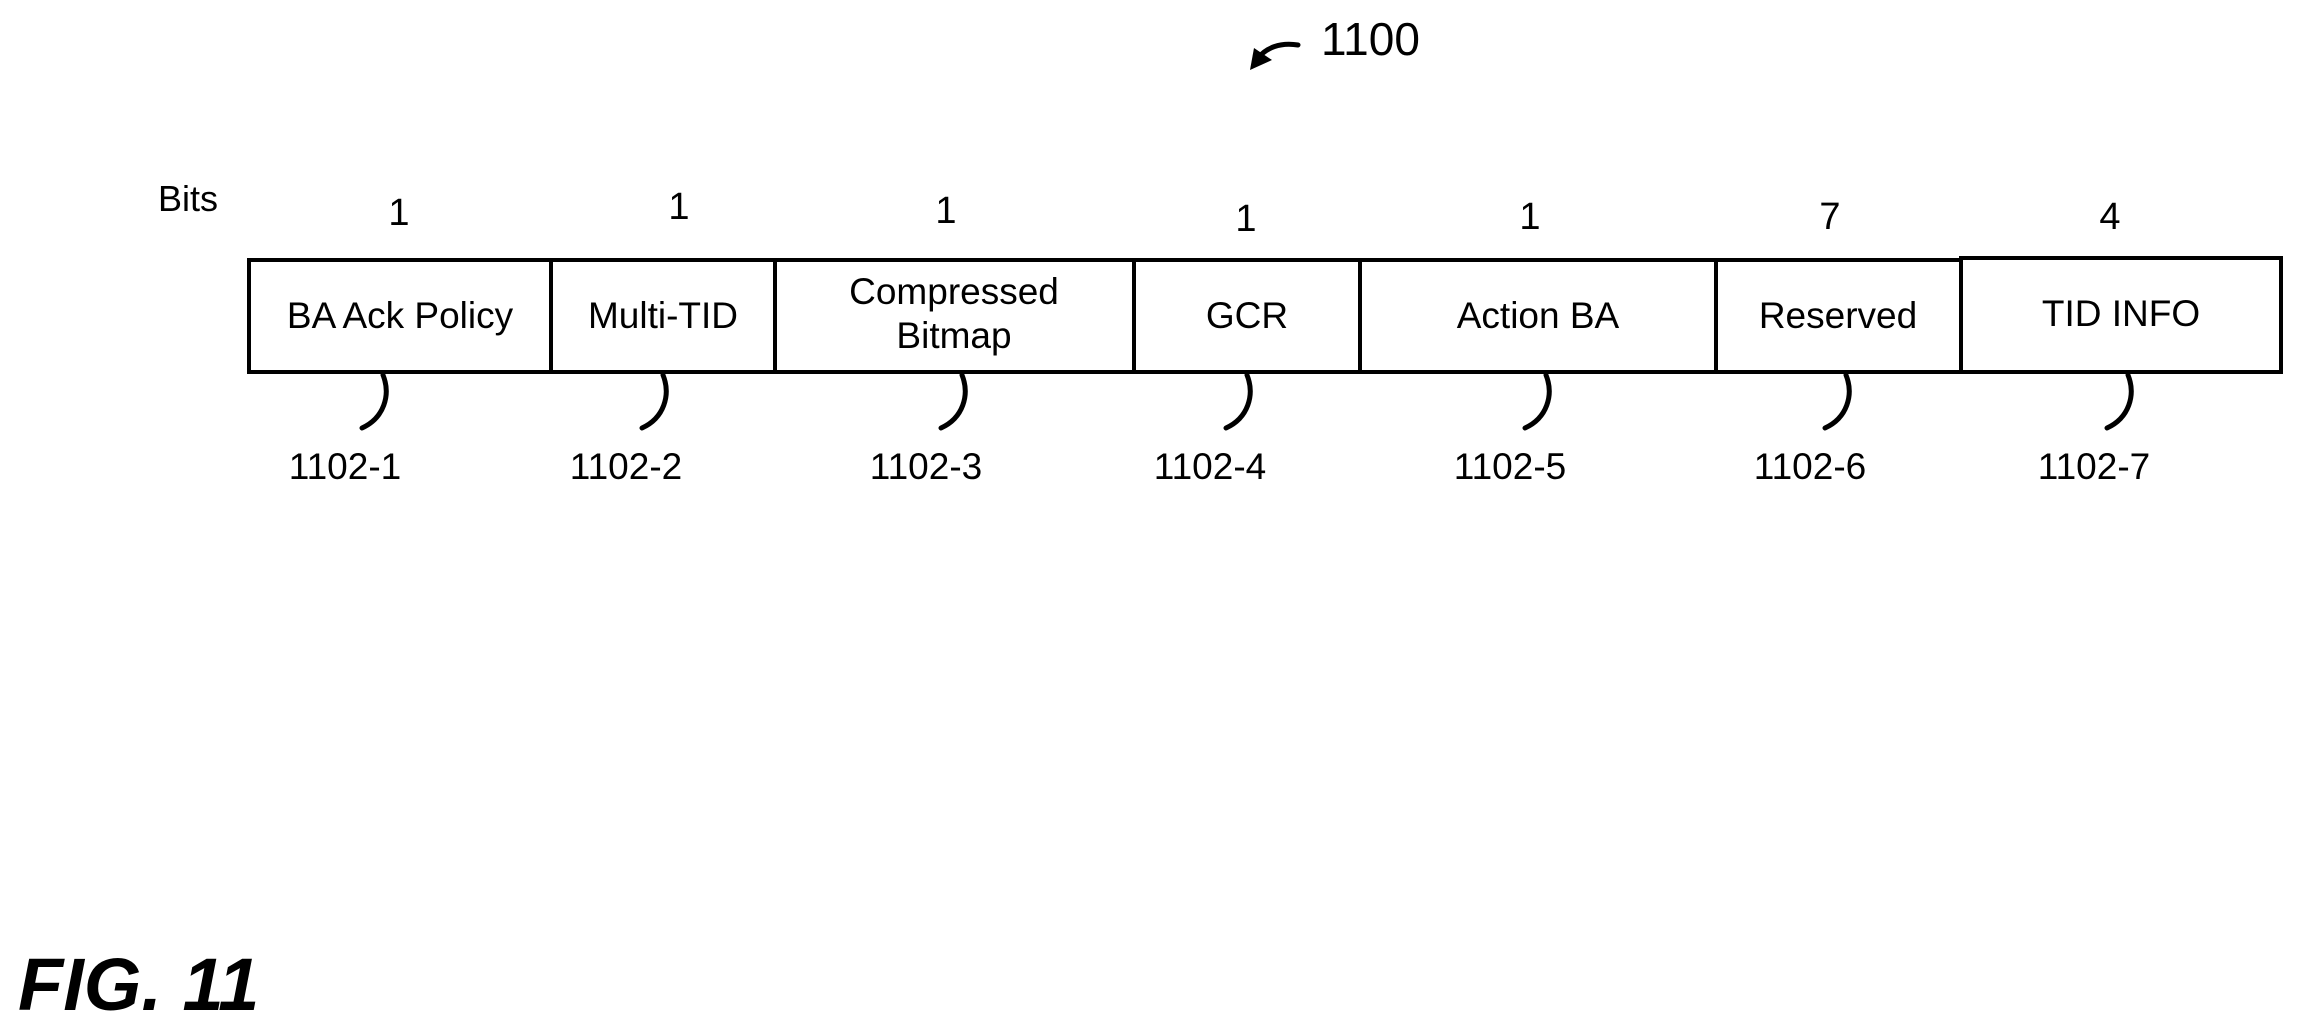 The image size is (2297, 1031). What do you see at coordinates (626, 466) in the screenshot?
I see `ref-label-1102-2: 1102-2` at bounding box center [626, 466].